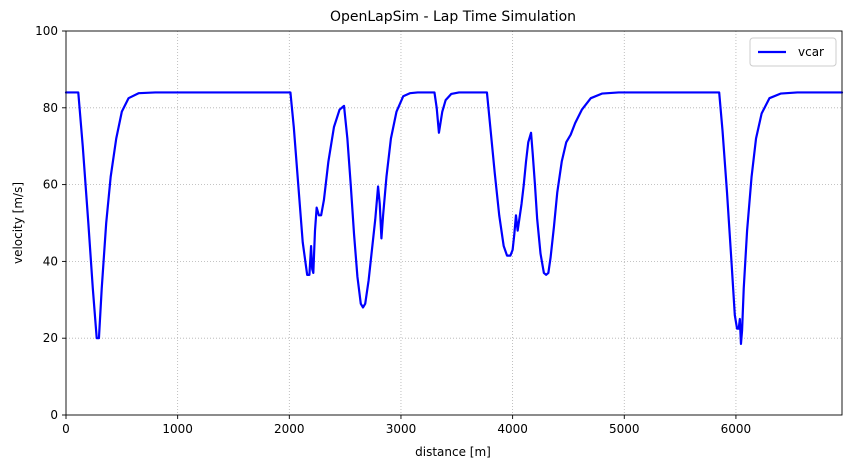 The image size is (850, 468). I want to click on legend: vcar, so click(793, 52).